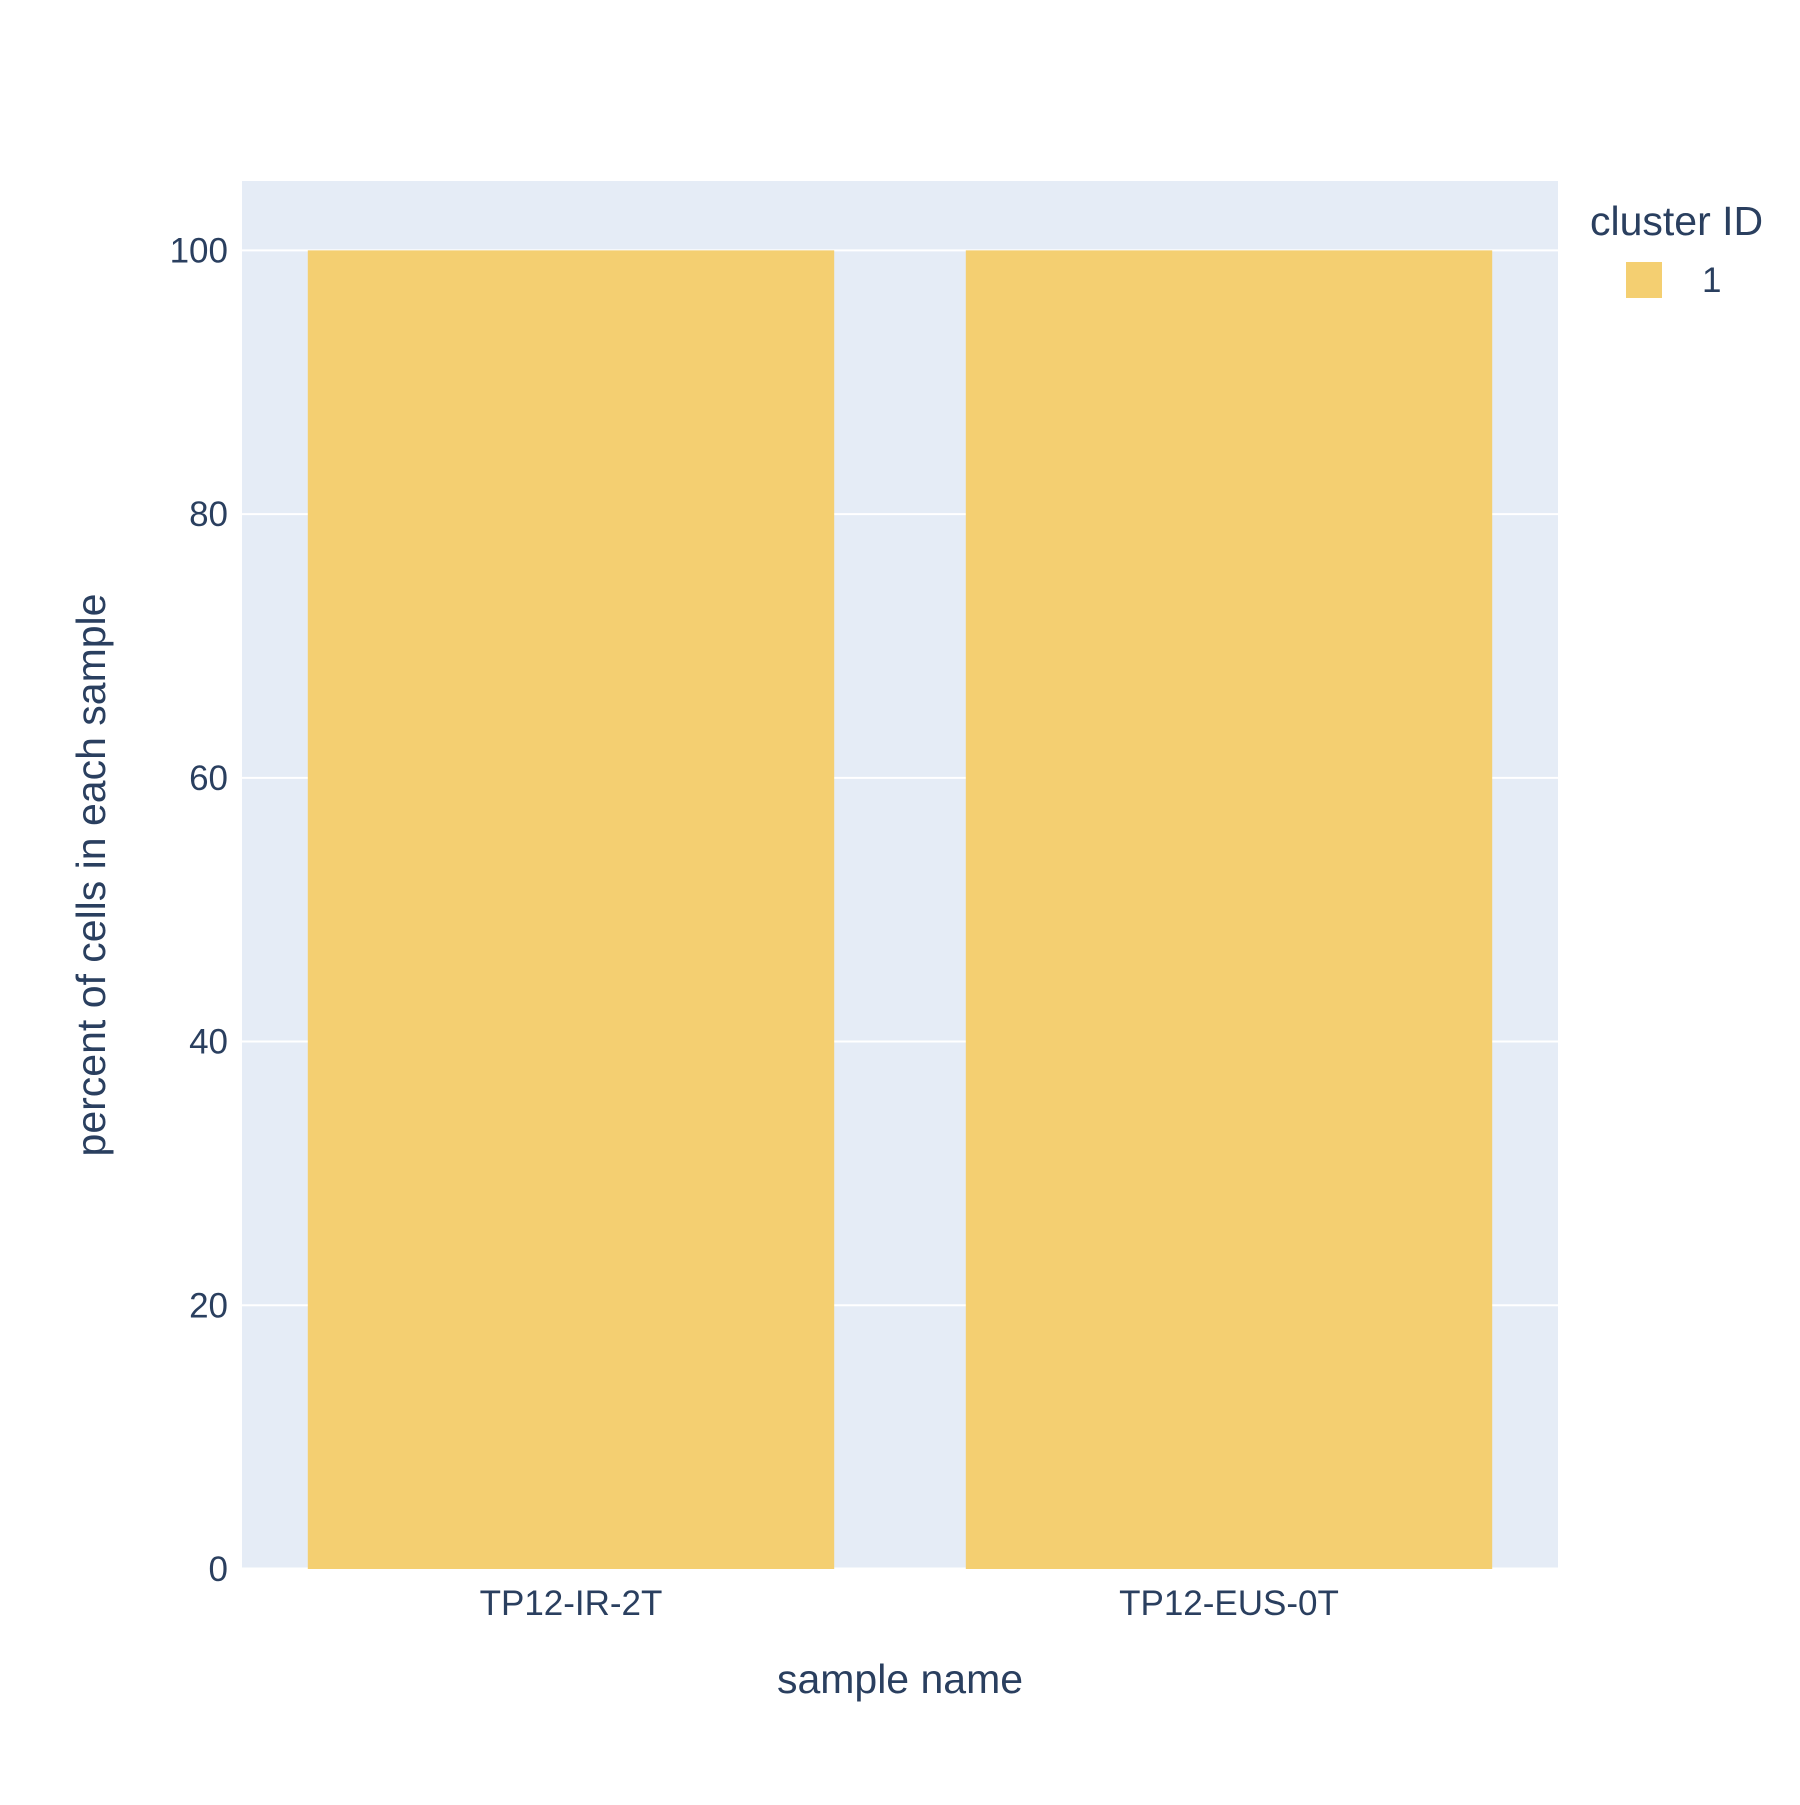 This screenshot has width=1800, height=1805. What do you see at coordinates (91, 875) in the screenshot?
I see `y-axis-title: percent of cells in each sample` at bounding box center [91, 875].